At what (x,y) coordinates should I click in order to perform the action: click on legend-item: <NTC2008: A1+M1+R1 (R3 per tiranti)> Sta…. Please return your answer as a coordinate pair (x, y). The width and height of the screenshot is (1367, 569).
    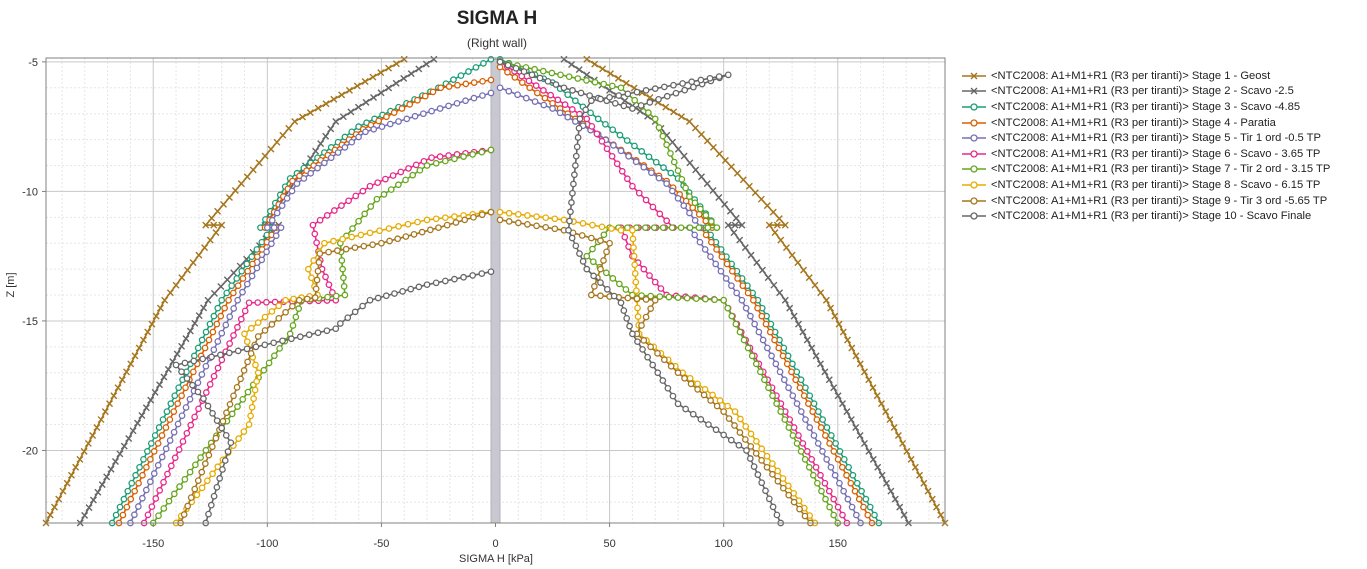
    Looking at the image, I should click on (1160, 123).